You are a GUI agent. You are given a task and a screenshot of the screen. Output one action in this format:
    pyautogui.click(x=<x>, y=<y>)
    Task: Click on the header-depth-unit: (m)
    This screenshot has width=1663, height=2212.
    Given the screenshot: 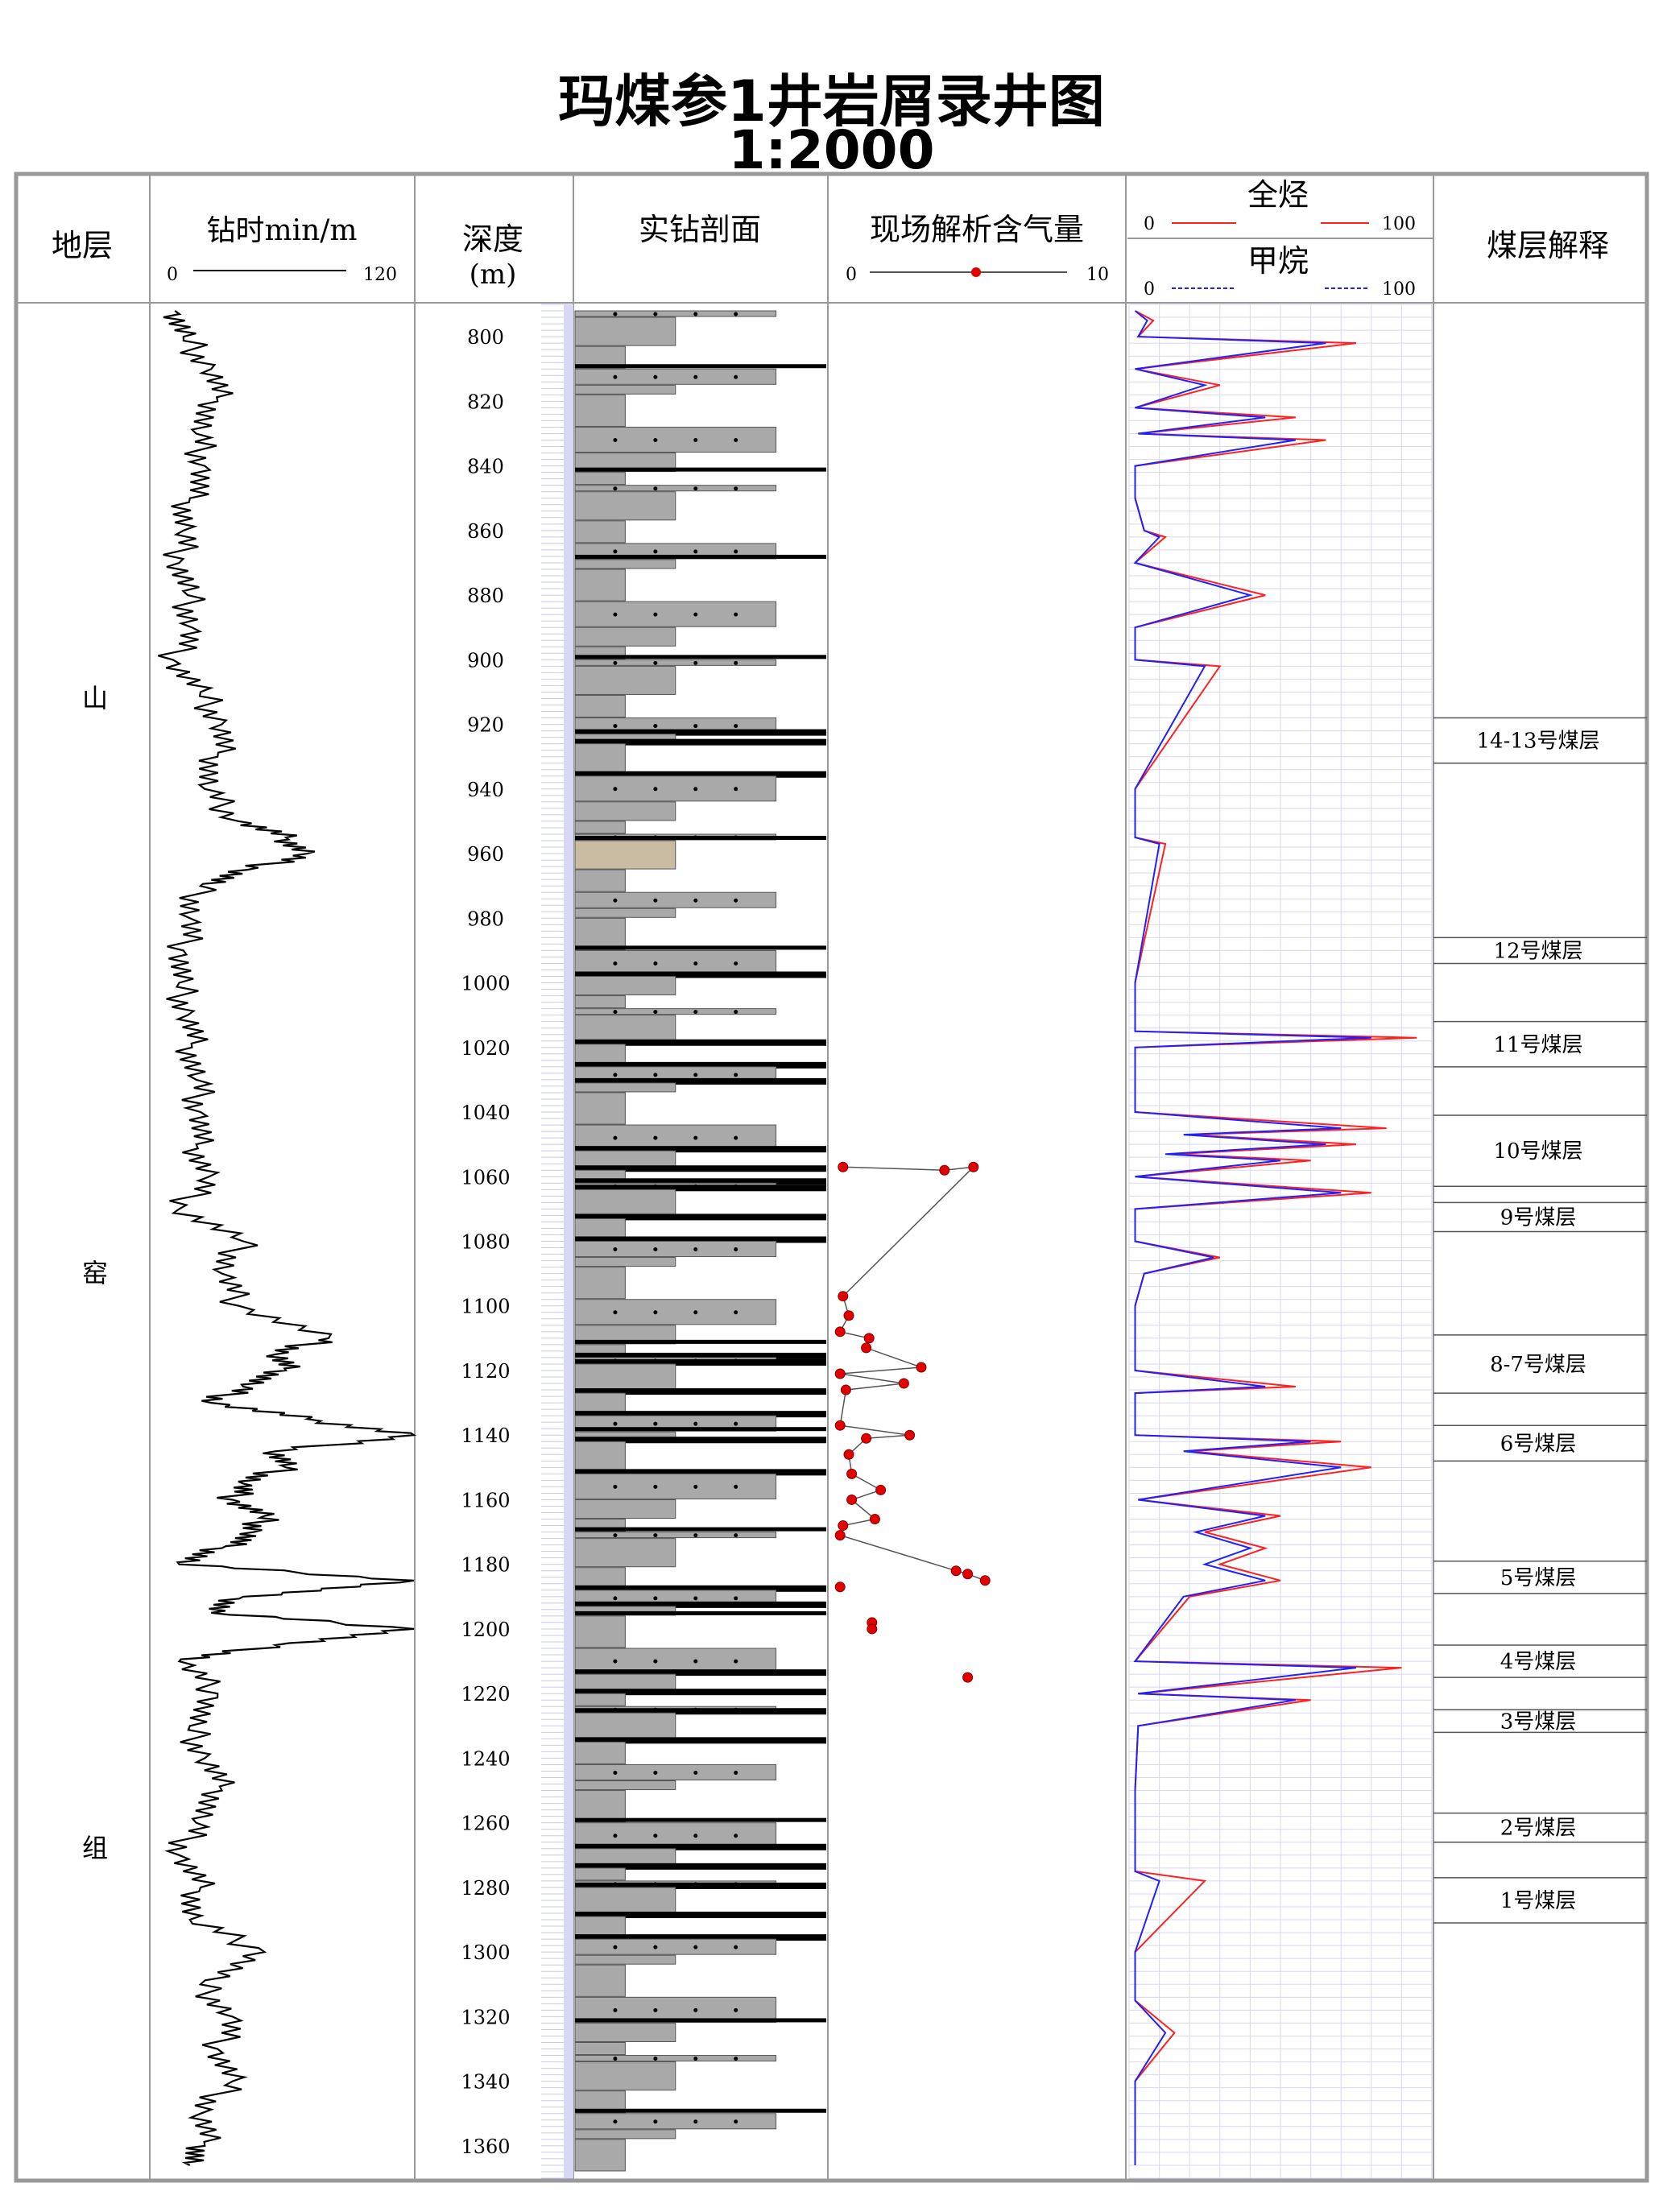 What is the action you would take?
    pyautogui.click(x=493, y=274)
    